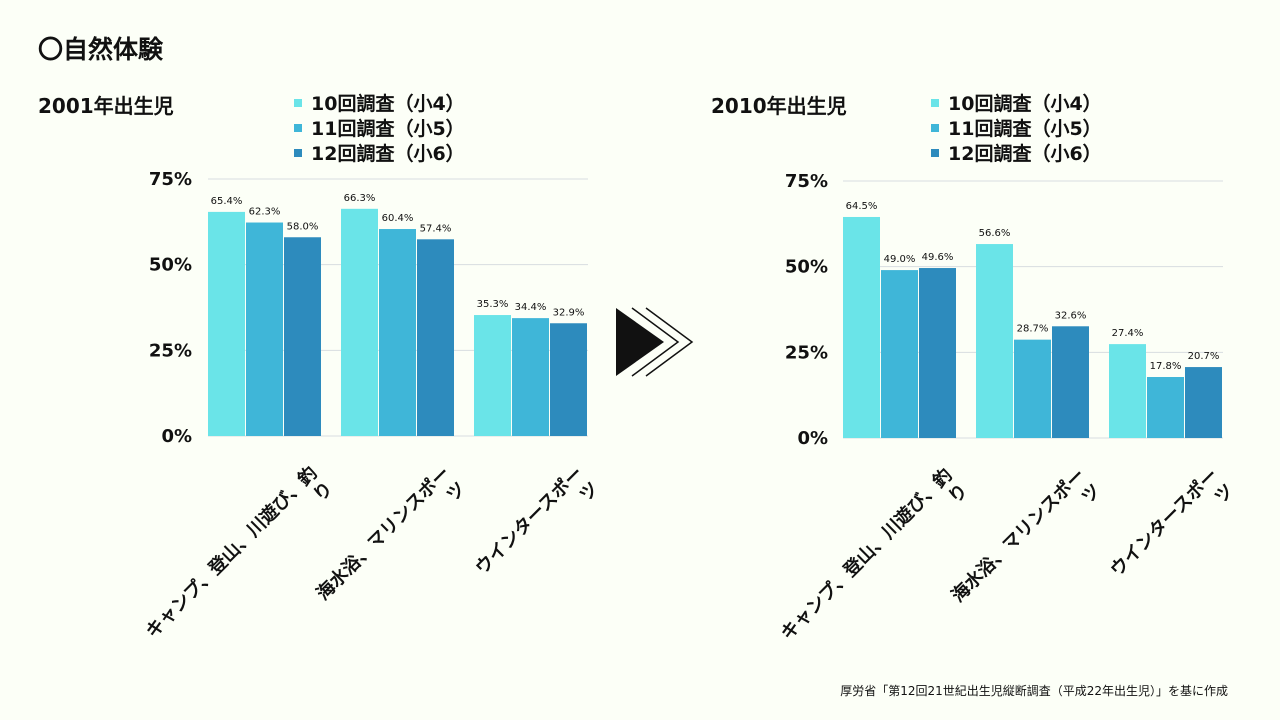  I want to click on data-label: 62.3%, so click(265, 212).